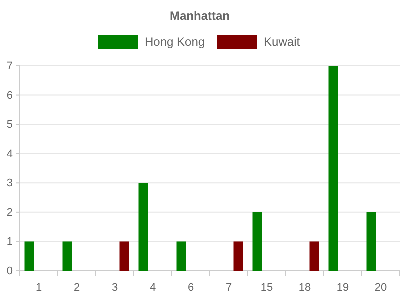  What do you see at coordinates (153, 288) in the screenshot?
I see `x-tick-label: 4` at bounding box center [153, 288].